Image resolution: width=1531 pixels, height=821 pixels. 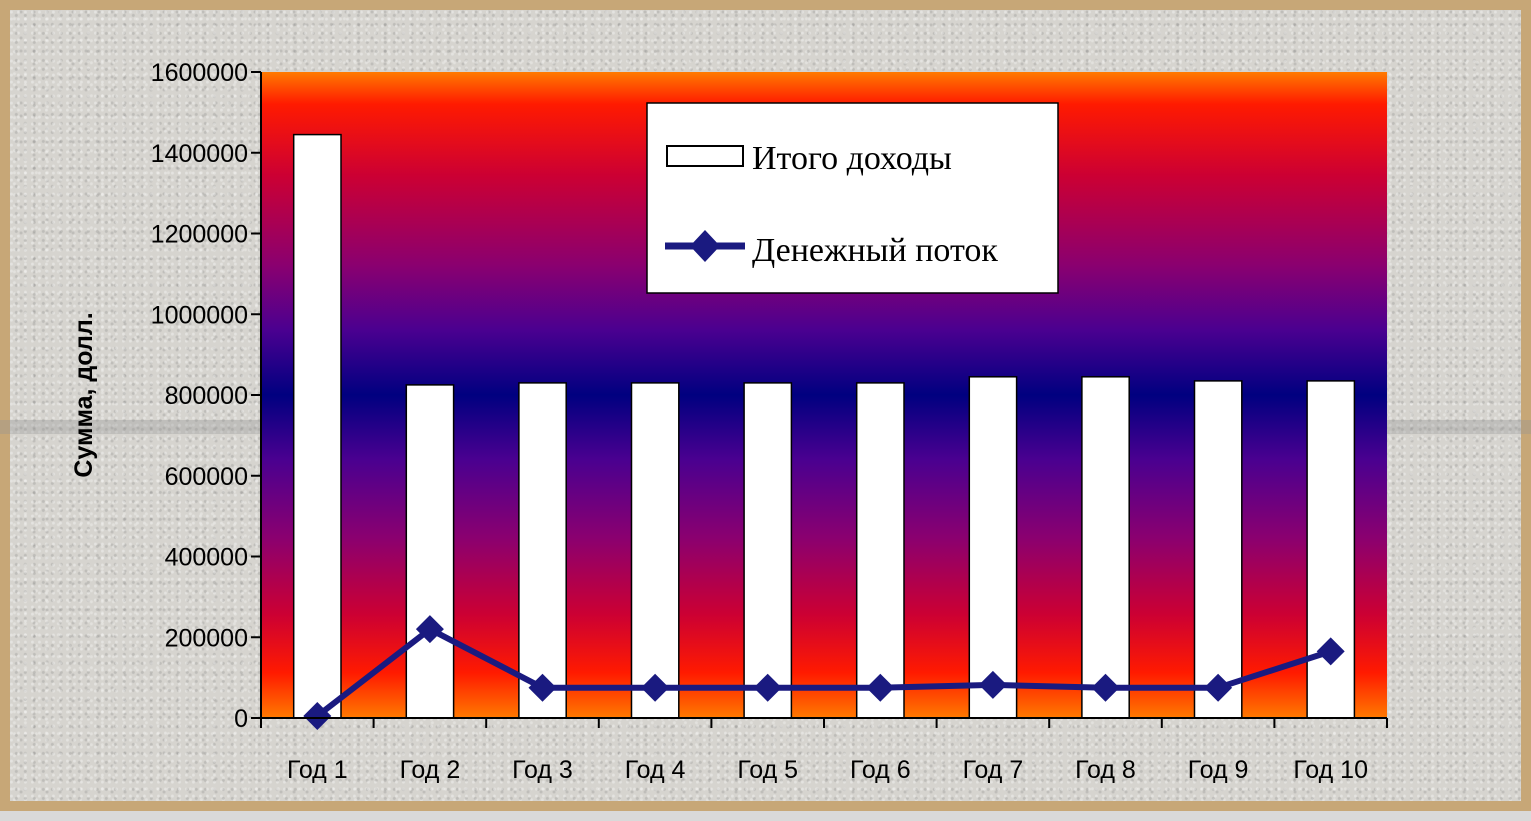 I want to click on x-tick-label: Год 2, so click(x=430, y=770).